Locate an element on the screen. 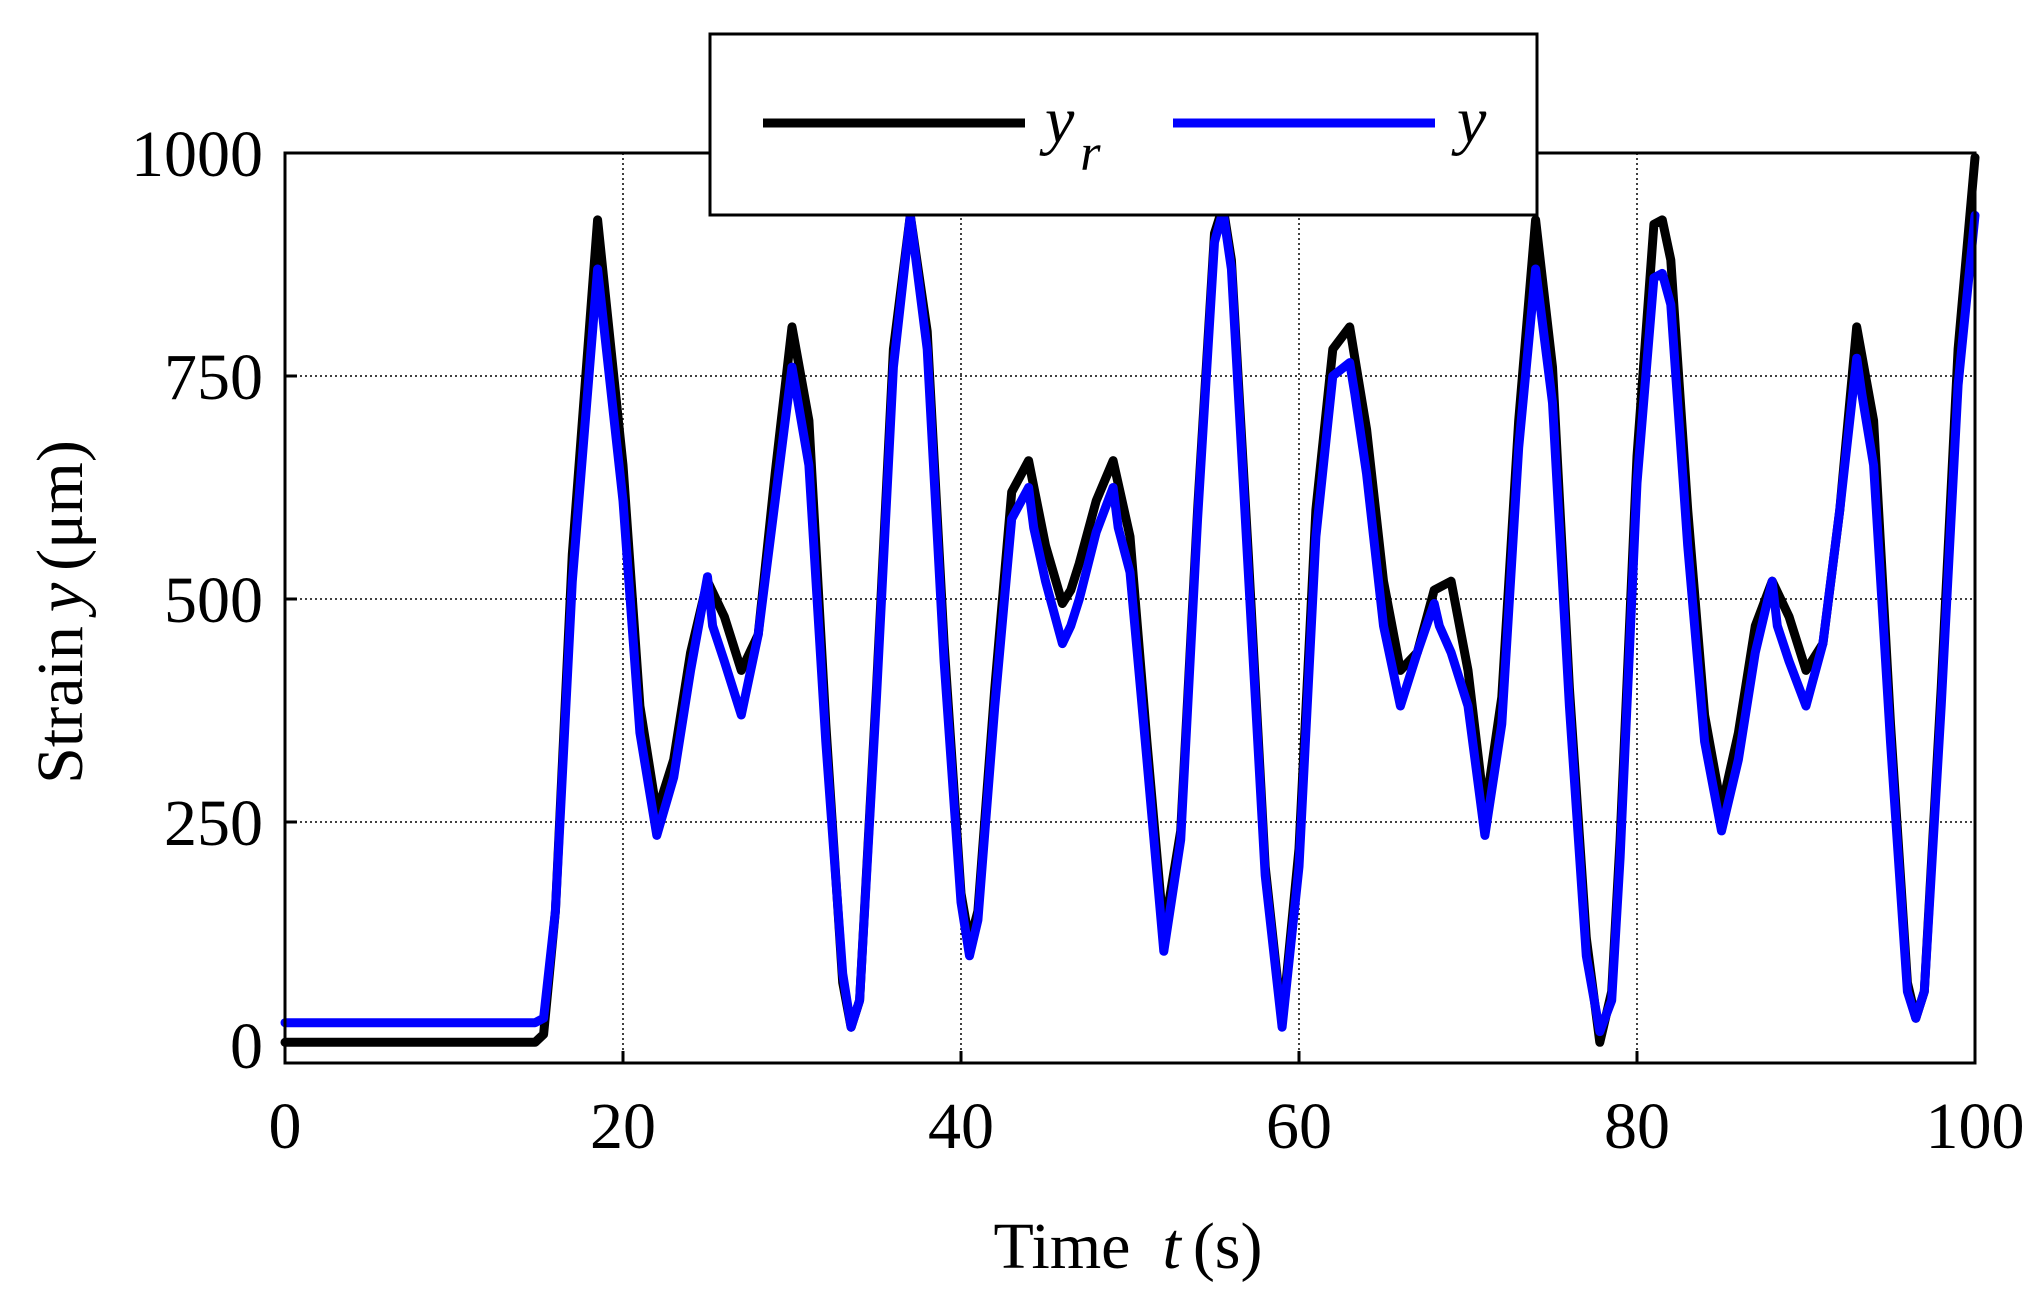 The image size is (2043, 1314). y-axis-title: Strainy(μm) is located at coordinates (60, 612).